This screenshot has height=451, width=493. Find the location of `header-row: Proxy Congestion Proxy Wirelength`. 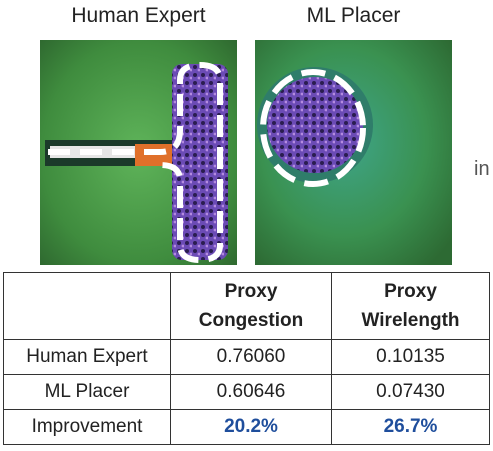

header-row: Proxy Congestion Proxy Wirelength is located at coordinates (246, 306).